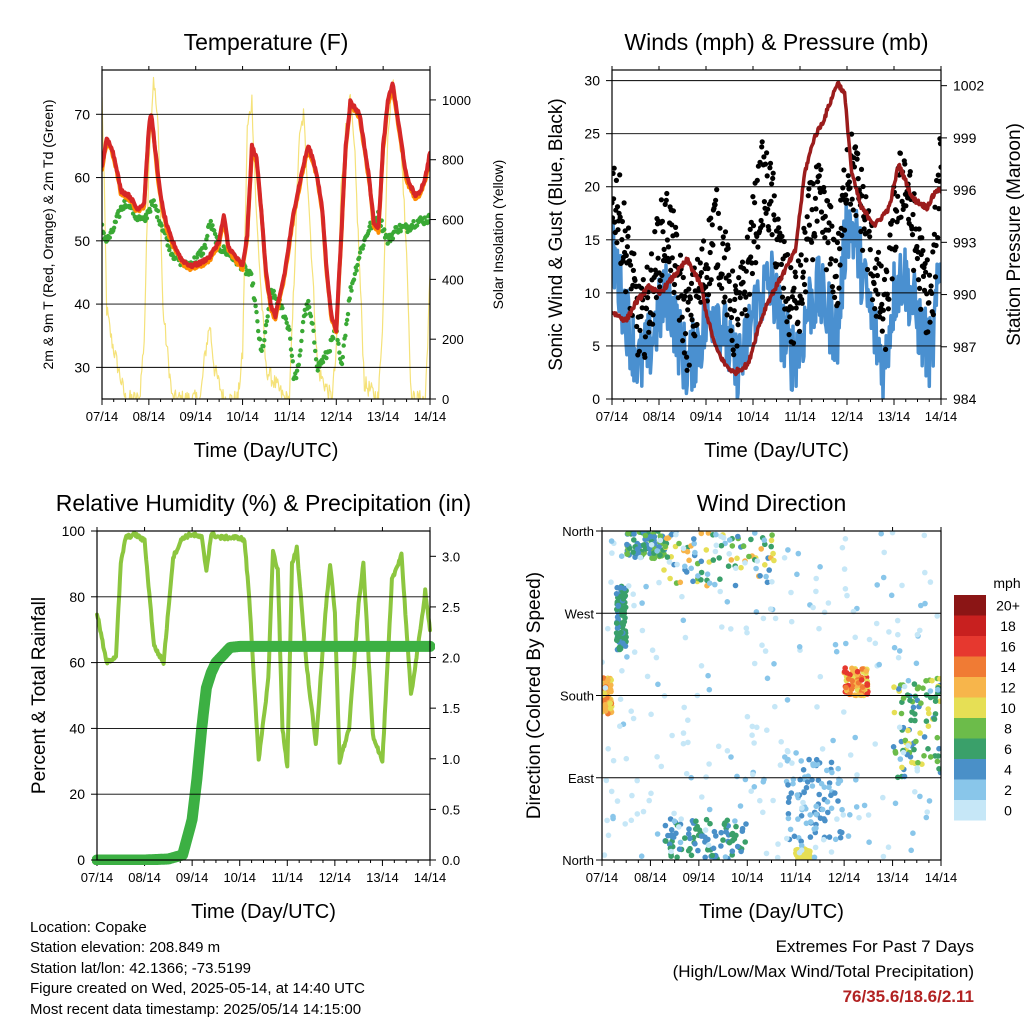  I want to click on y2-tick-label: 1002, so click(968, 86).